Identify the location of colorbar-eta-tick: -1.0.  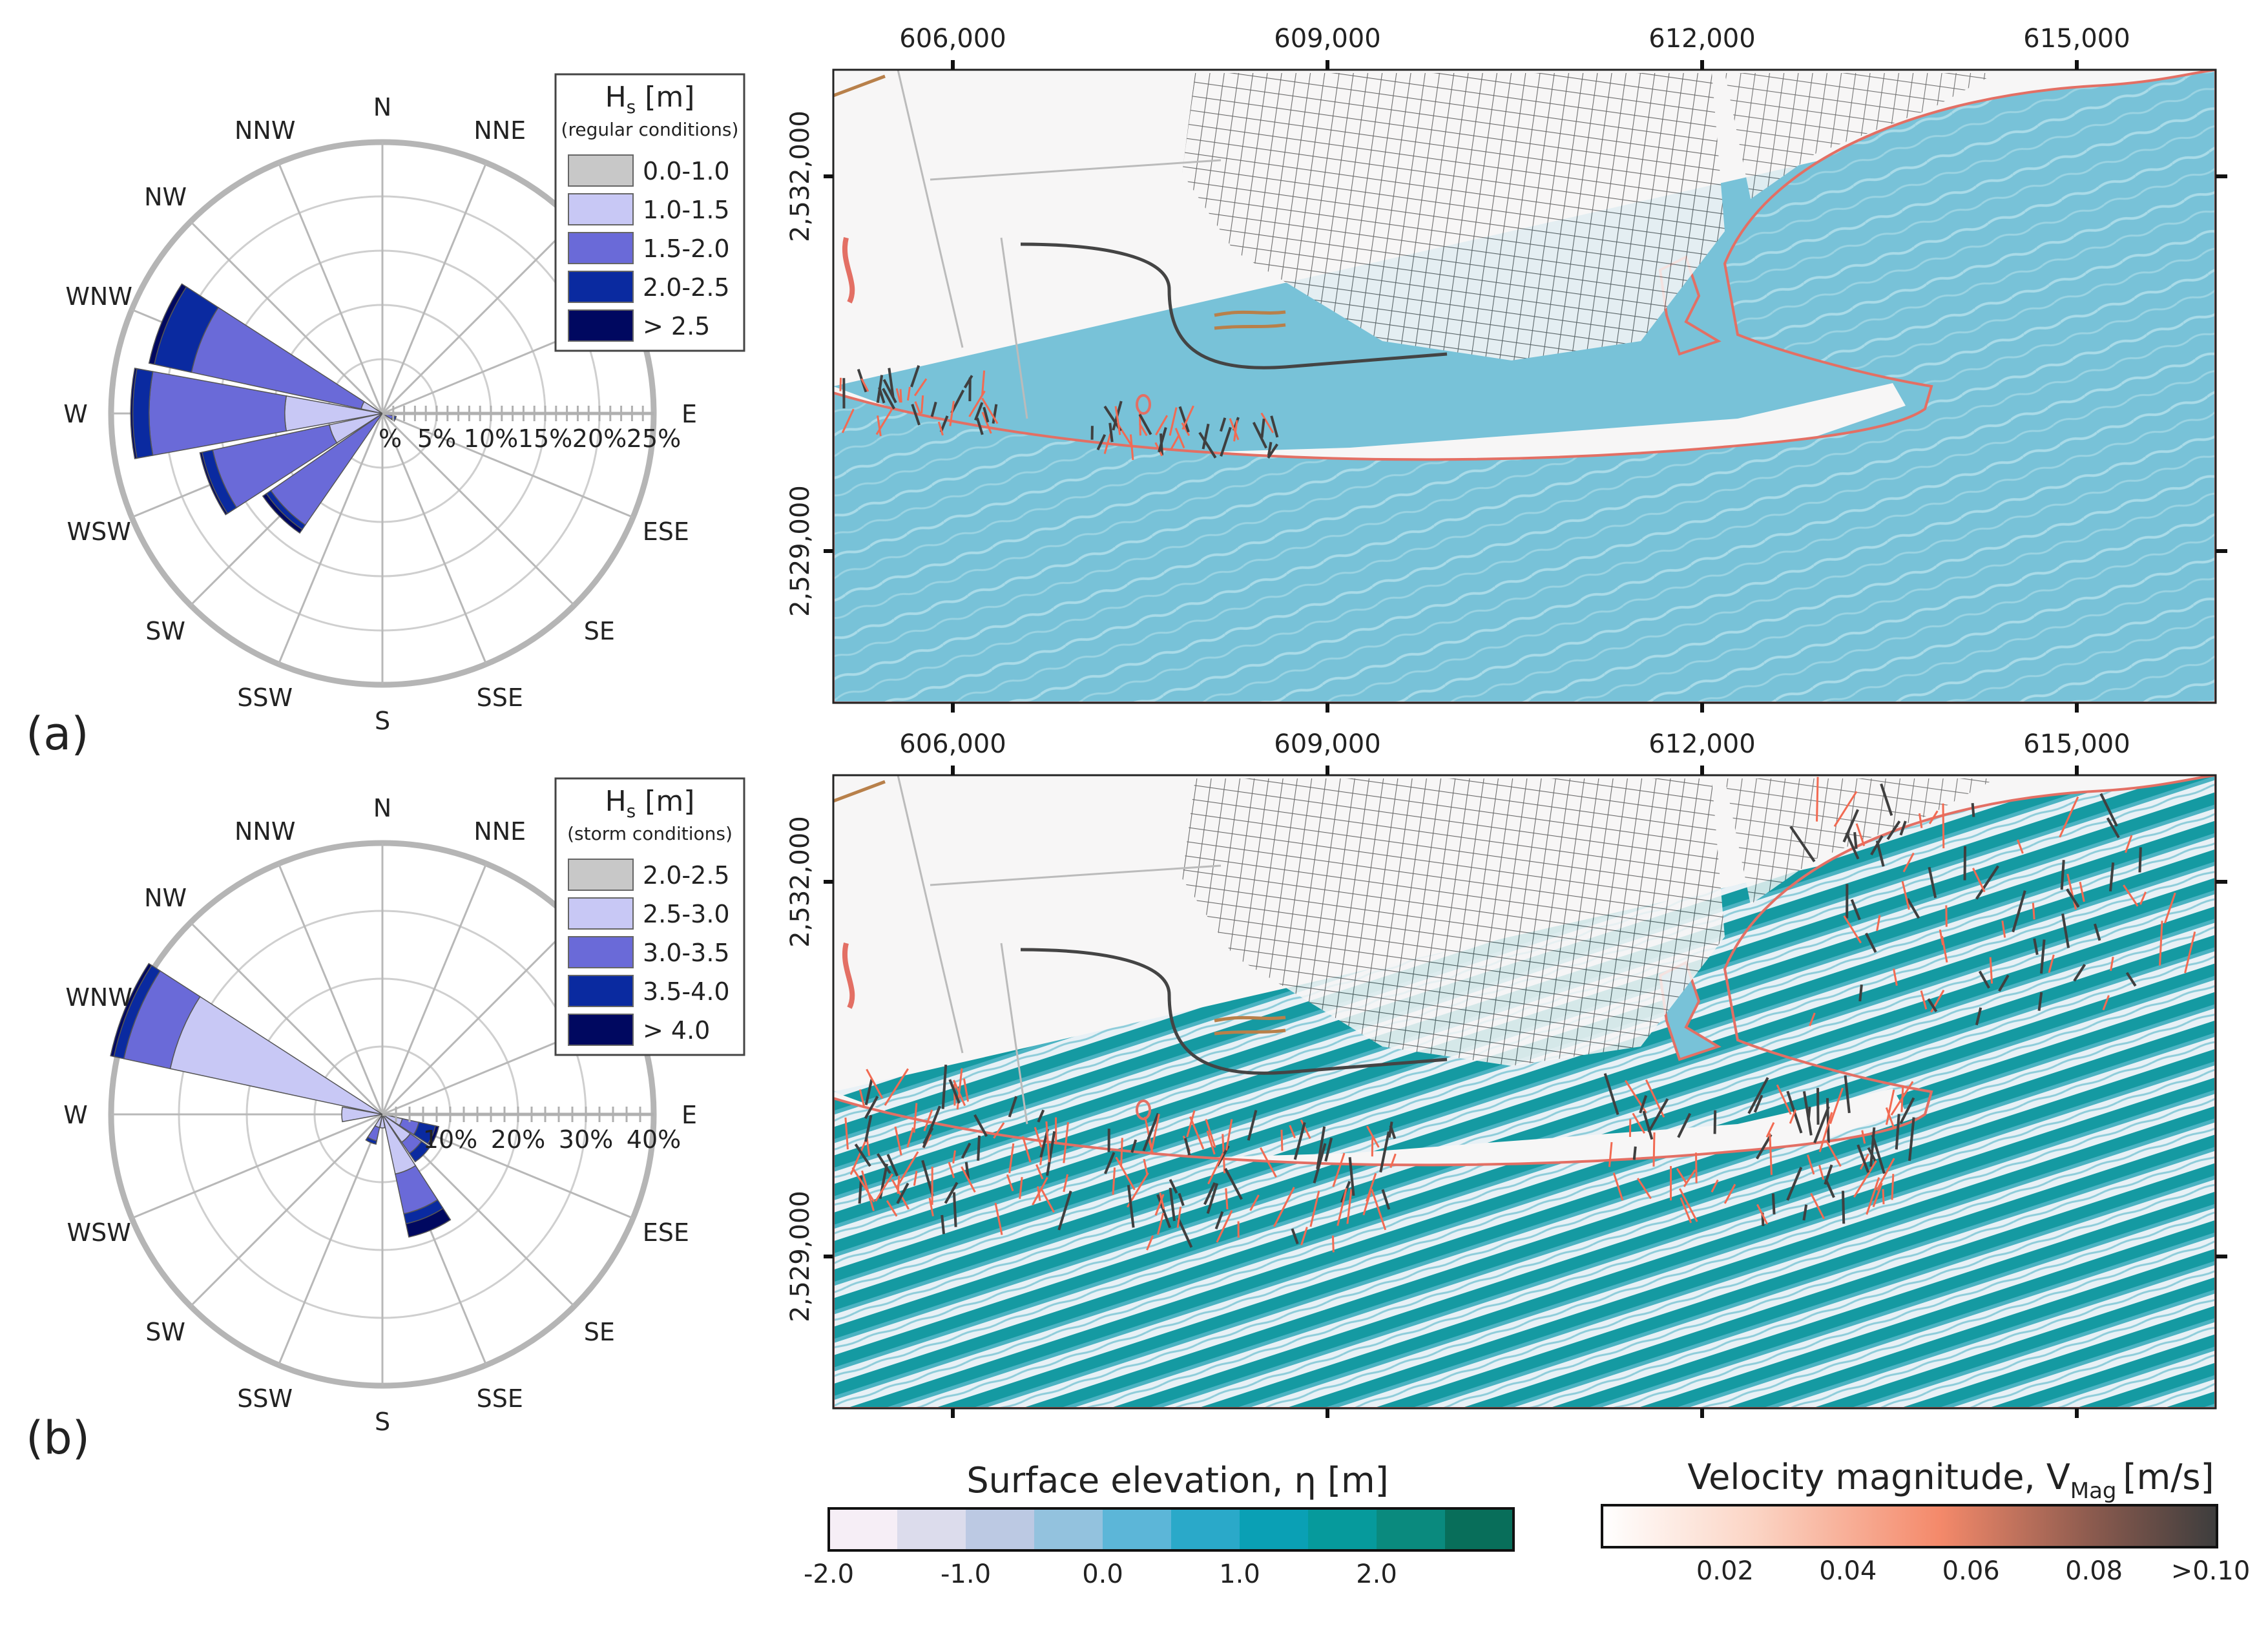
(966, 1574).